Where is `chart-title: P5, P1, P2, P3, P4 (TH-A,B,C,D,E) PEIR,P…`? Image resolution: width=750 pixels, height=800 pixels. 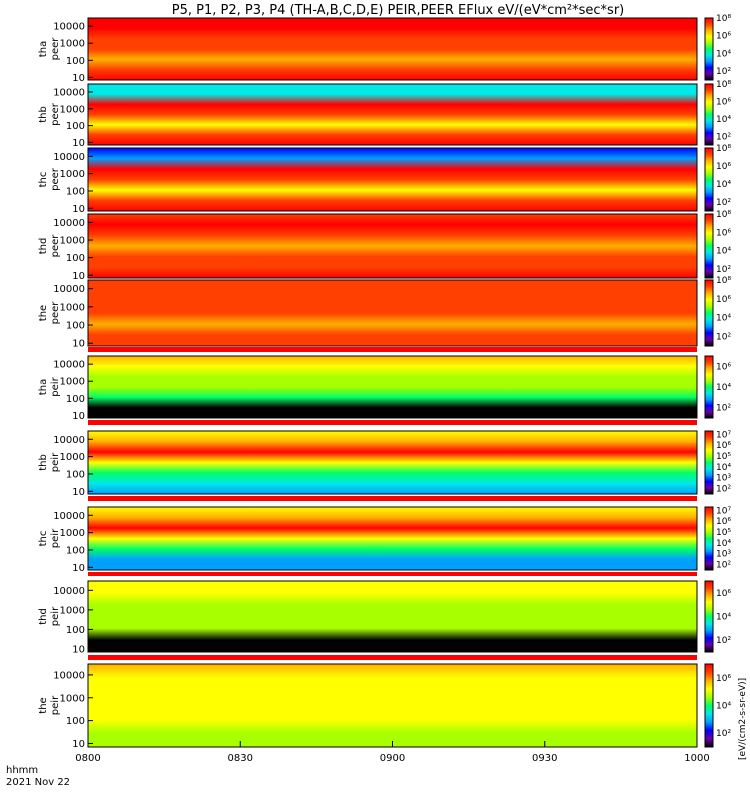 chart-title: P5, P1, P2, P3, P4 (TH-A,B,C,D,E) PEIR,P… is located at coordinates (398, 10).